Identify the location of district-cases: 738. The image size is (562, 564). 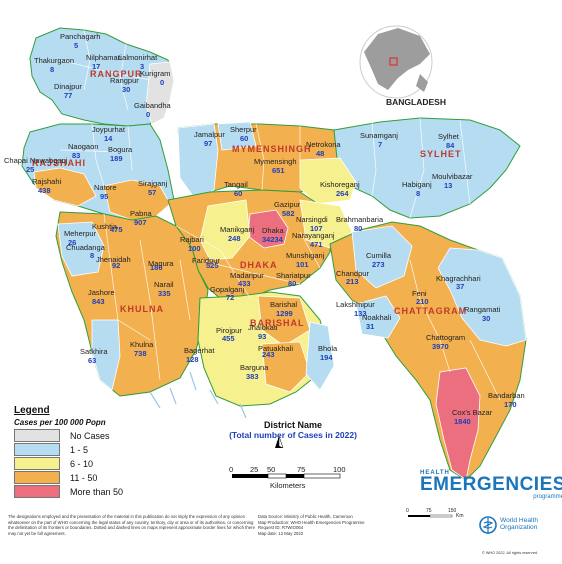
(140, 353).